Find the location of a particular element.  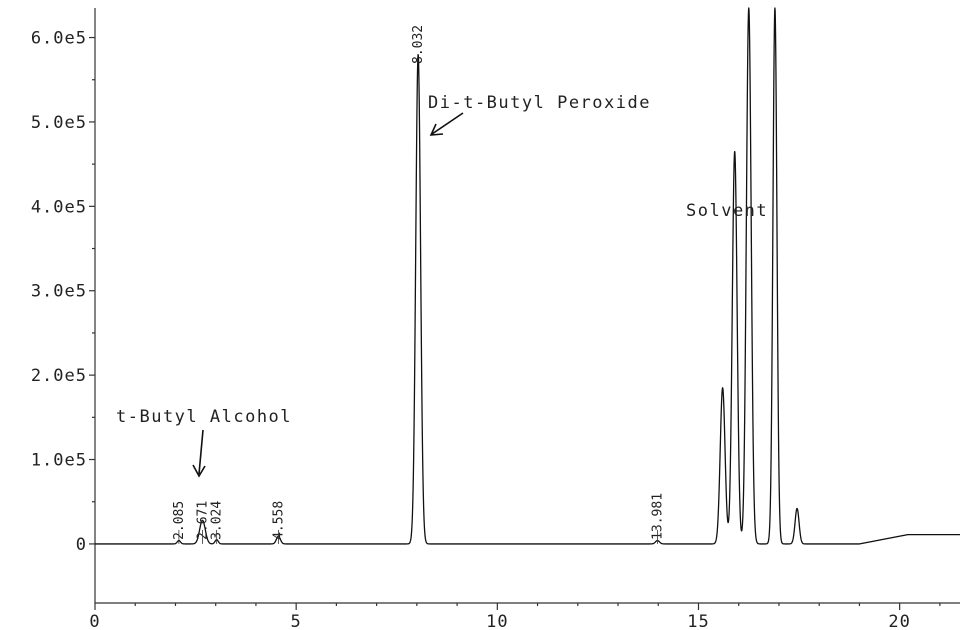

arrow-t-butyl-alcohol is located at coordinates (199, 453).